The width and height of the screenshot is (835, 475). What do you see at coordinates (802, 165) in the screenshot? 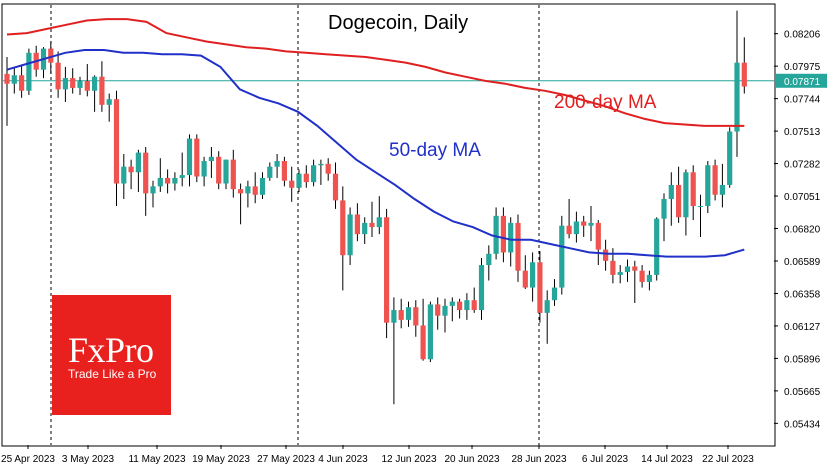
I see `y-tick-label: 0.07282` at bounding box center [802, 165].